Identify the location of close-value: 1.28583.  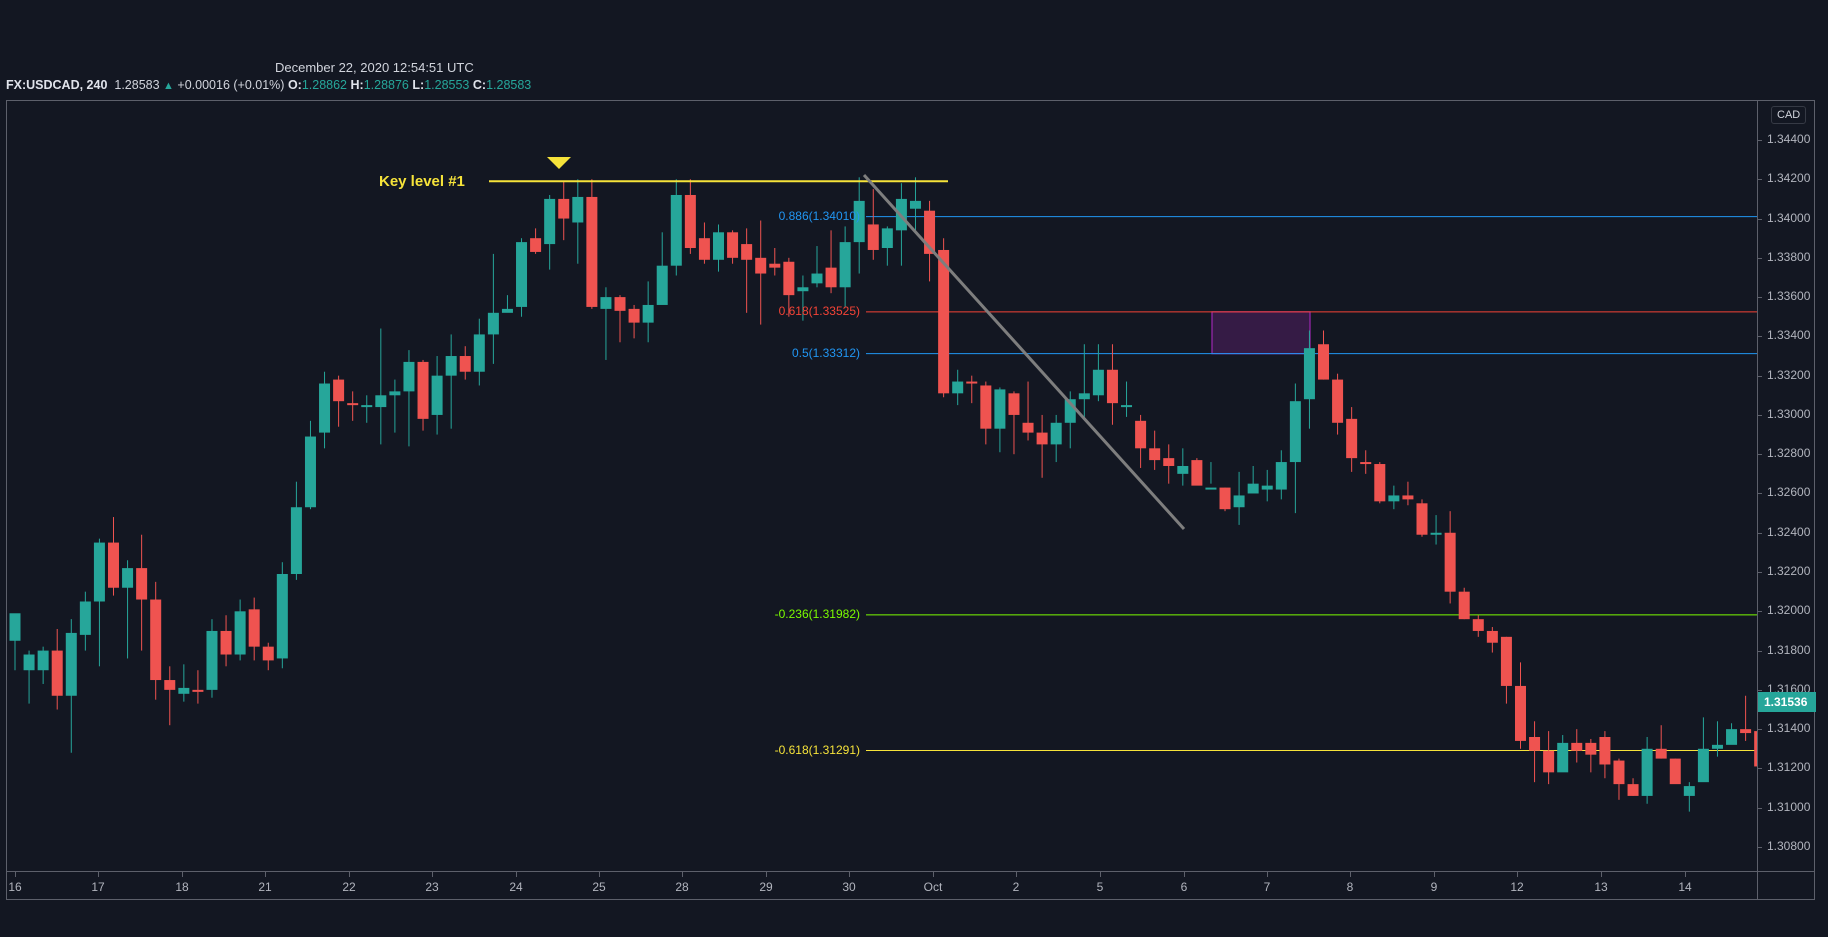
(509, 85).